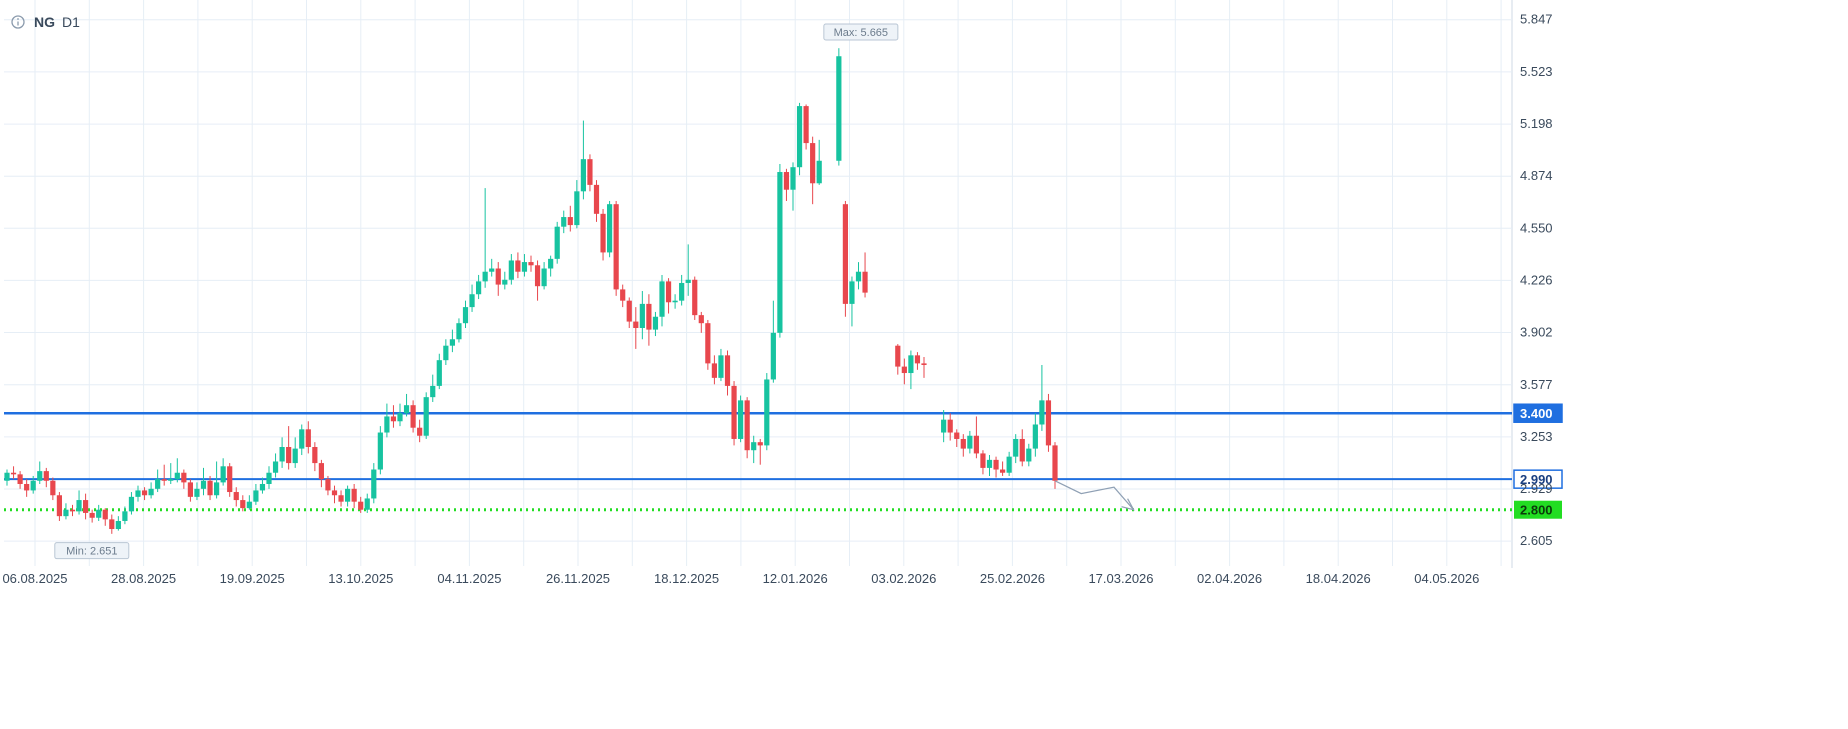 The height and width of the screenshot is (729, 1848). I want to click on symbol-label: NG, so click(44, 22).